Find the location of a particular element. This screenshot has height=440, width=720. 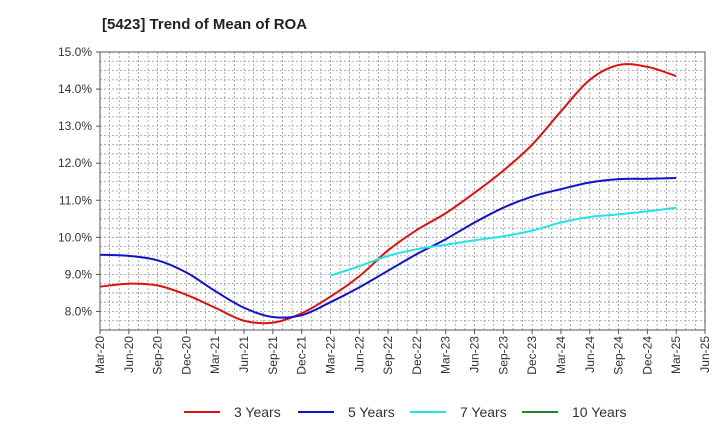

x-tick-label: Jun-24 is located at coordinates (590, 354).